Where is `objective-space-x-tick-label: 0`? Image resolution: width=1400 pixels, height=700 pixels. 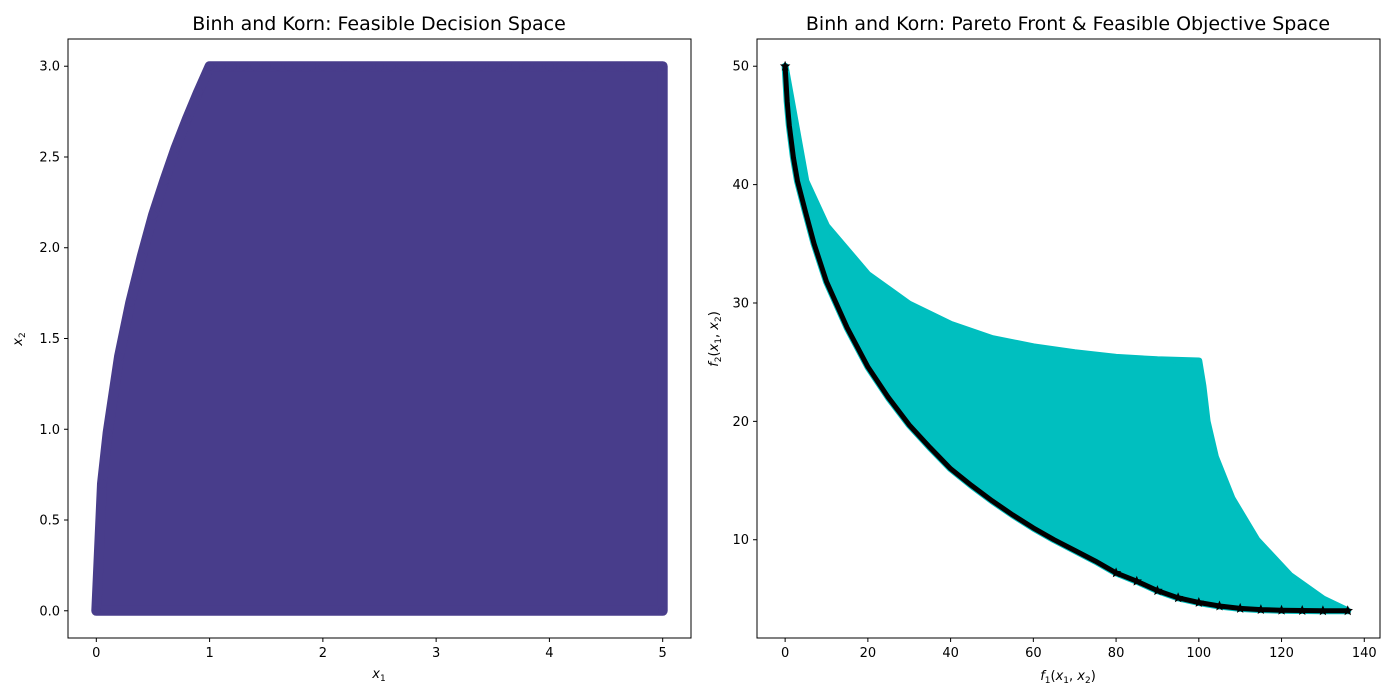 objective-space-x-tick-label: 0 is located at coordinates (785, 653).